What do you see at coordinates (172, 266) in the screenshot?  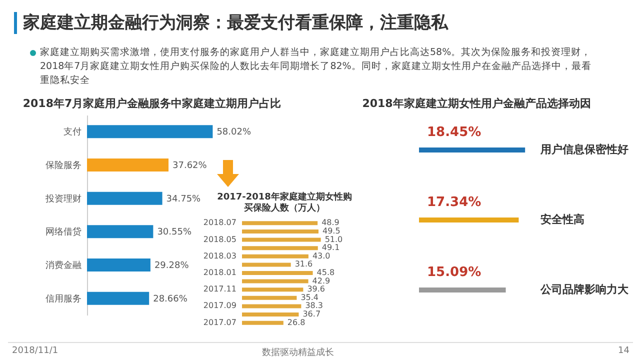 I see `data-label: 29.28%` at bounding box center [172, 266].